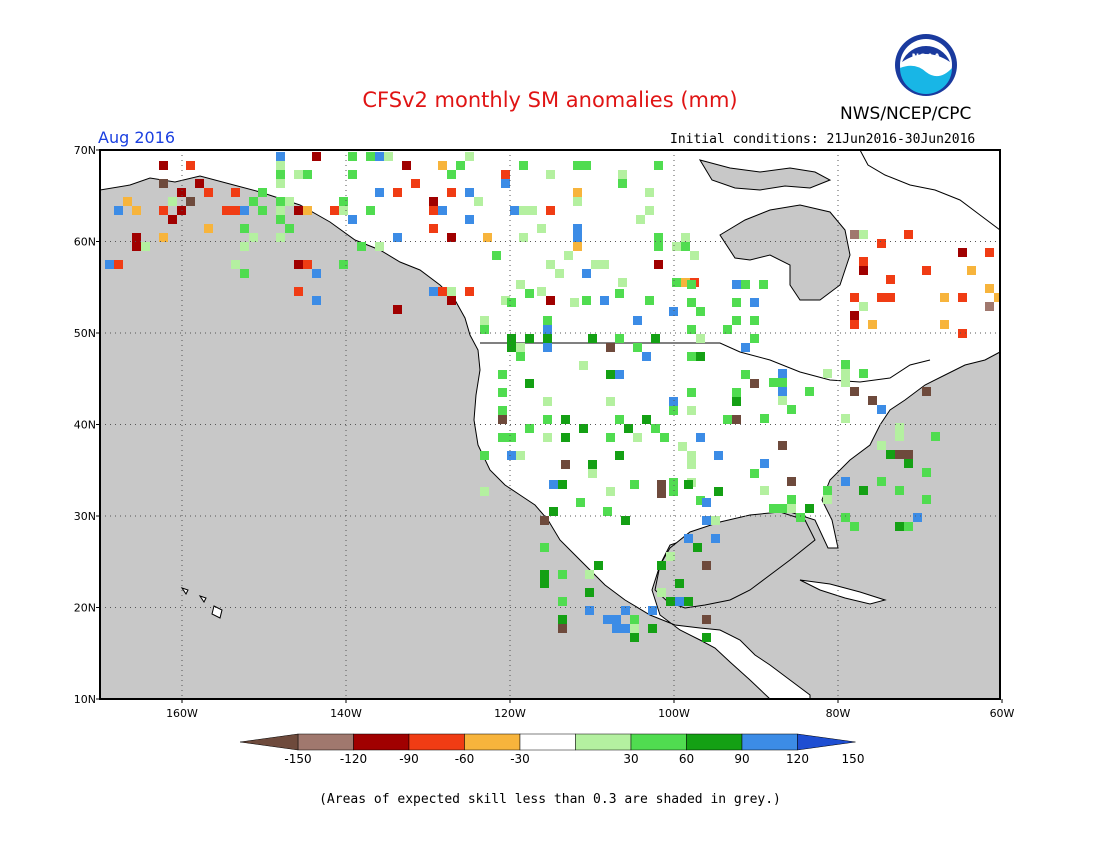  I want to click on hawaii-islands, so click(201, 603).